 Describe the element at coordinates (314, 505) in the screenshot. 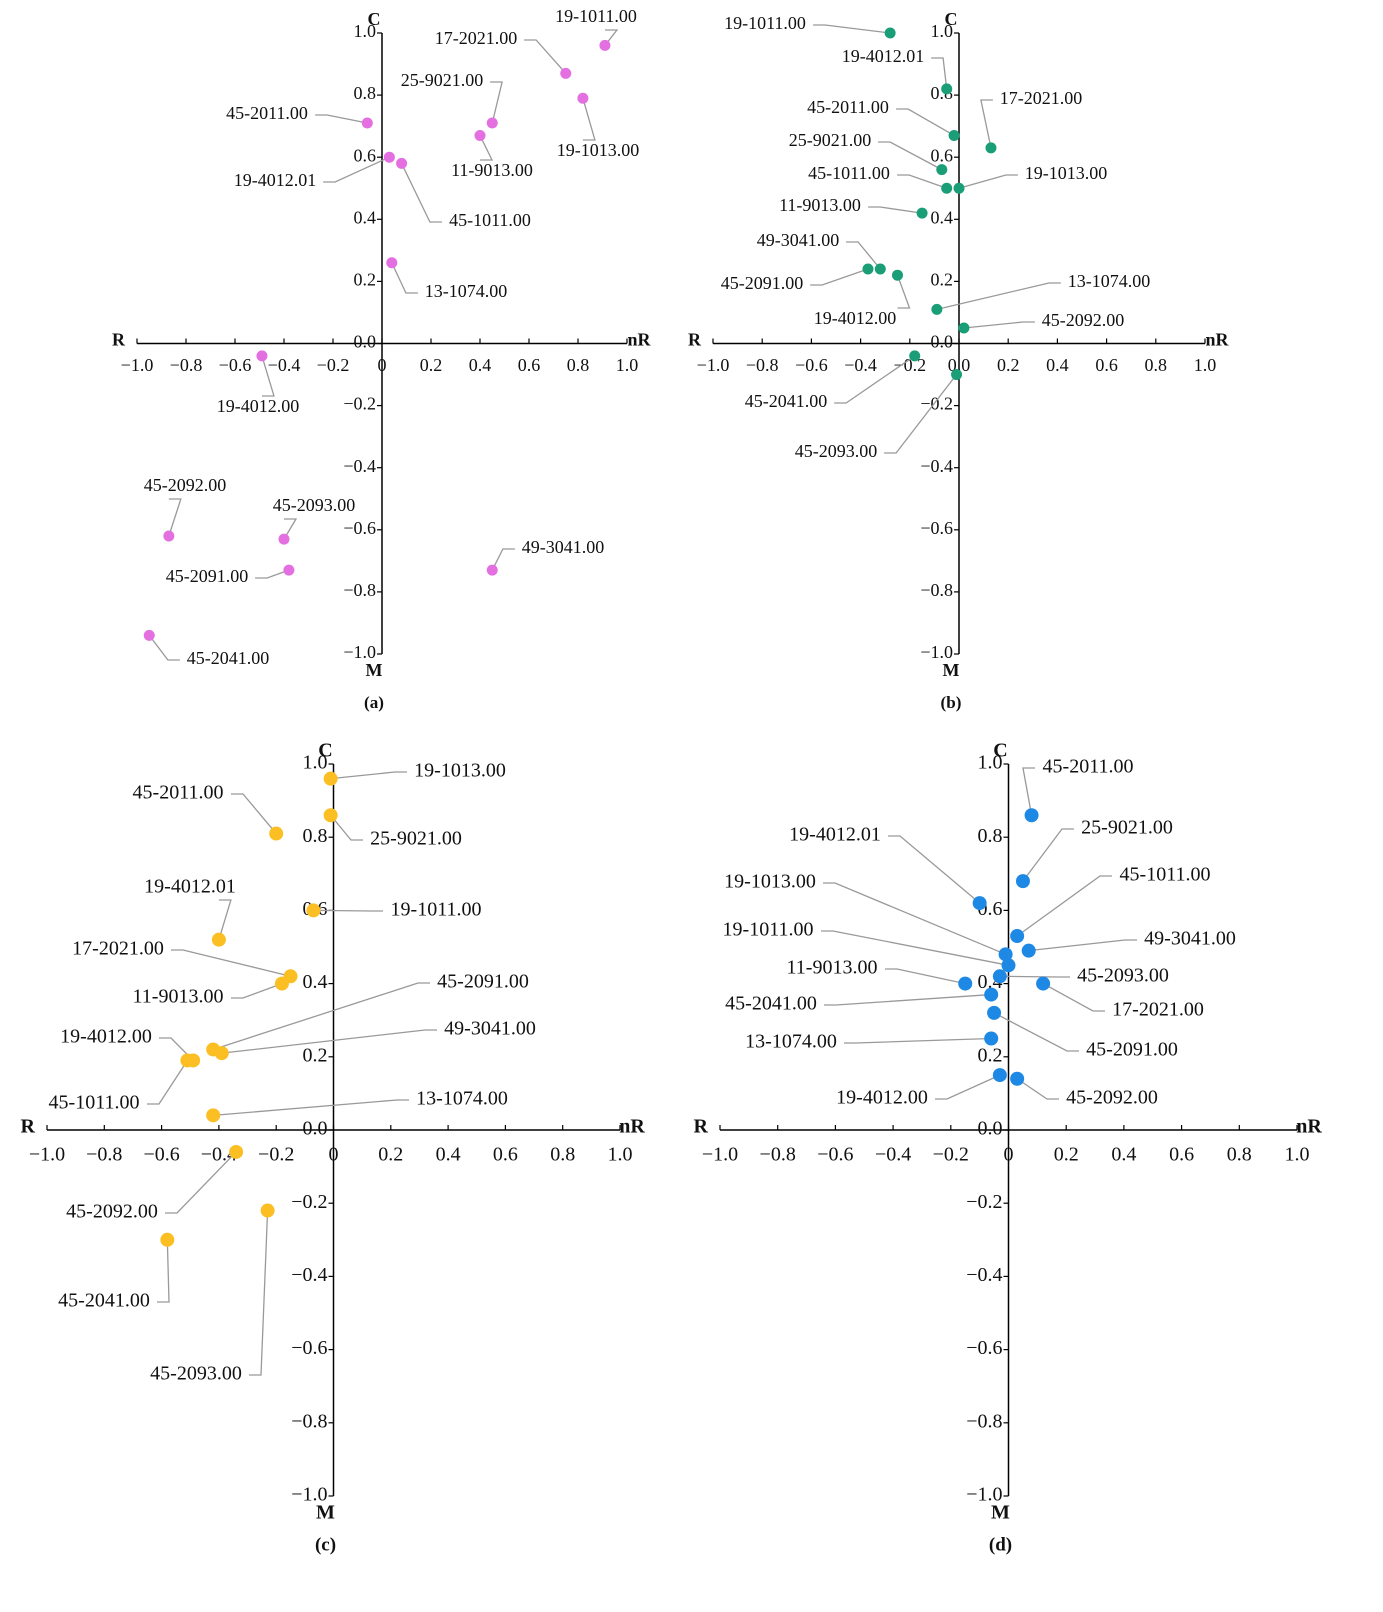

I see `point-label: 45-2093.00` at that location.